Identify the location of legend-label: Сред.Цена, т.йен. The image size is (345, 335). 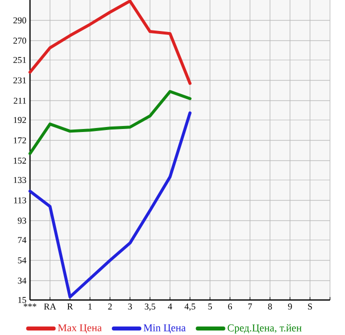
(265, 329).